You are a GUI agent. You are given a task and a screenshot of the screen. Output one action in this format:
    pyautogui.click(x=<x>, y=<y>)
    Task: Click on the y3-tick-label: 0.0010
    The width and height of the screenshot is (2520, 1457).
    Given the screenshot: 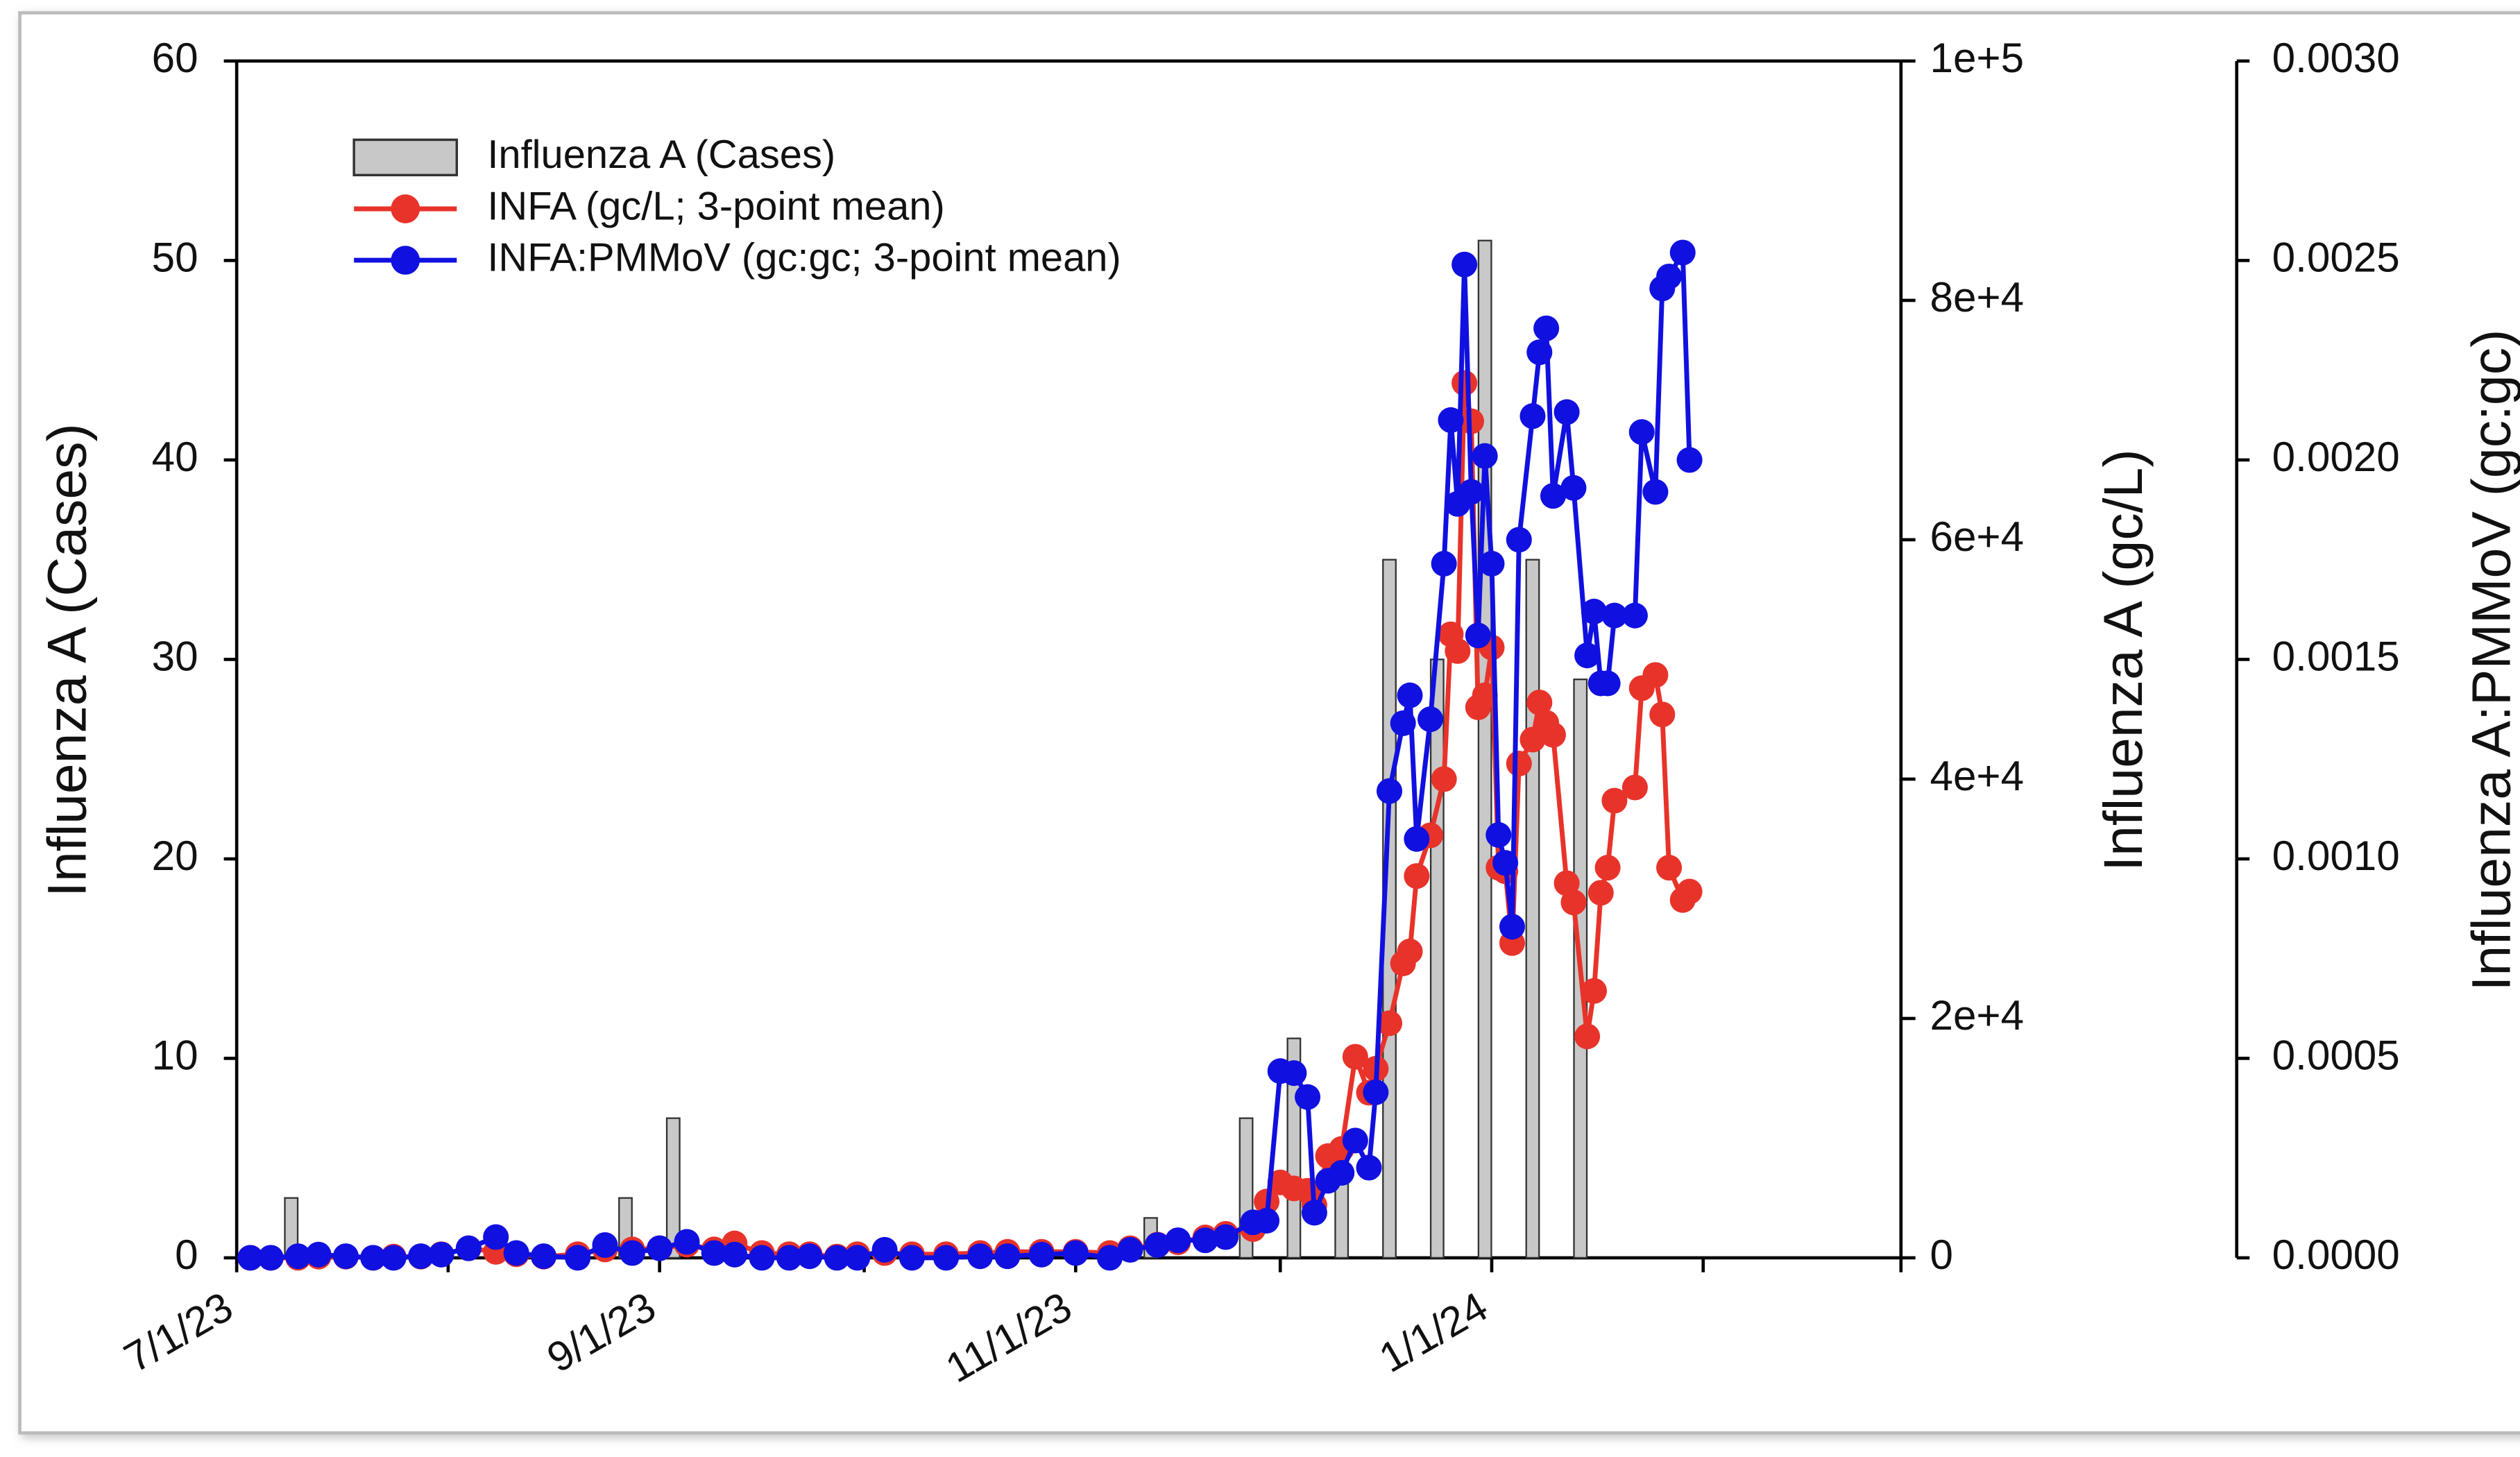 What is the action you would take?
    pyautogui.click(x=2336, y=856)
    